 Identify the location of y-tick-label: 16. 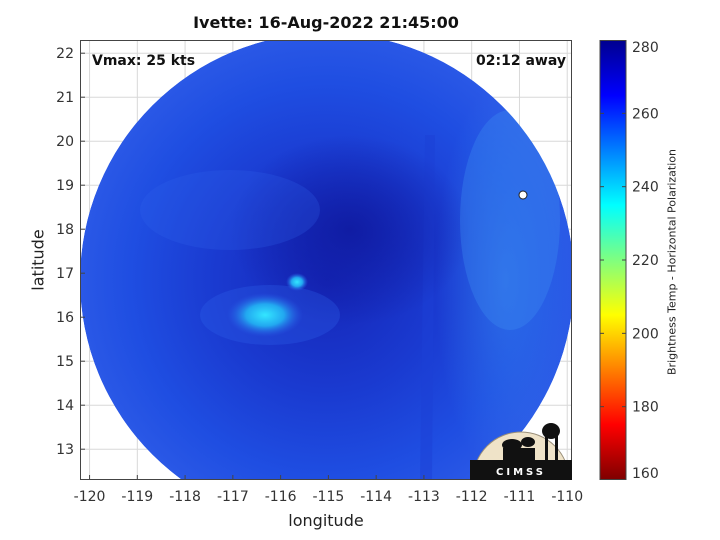
(65, 318).